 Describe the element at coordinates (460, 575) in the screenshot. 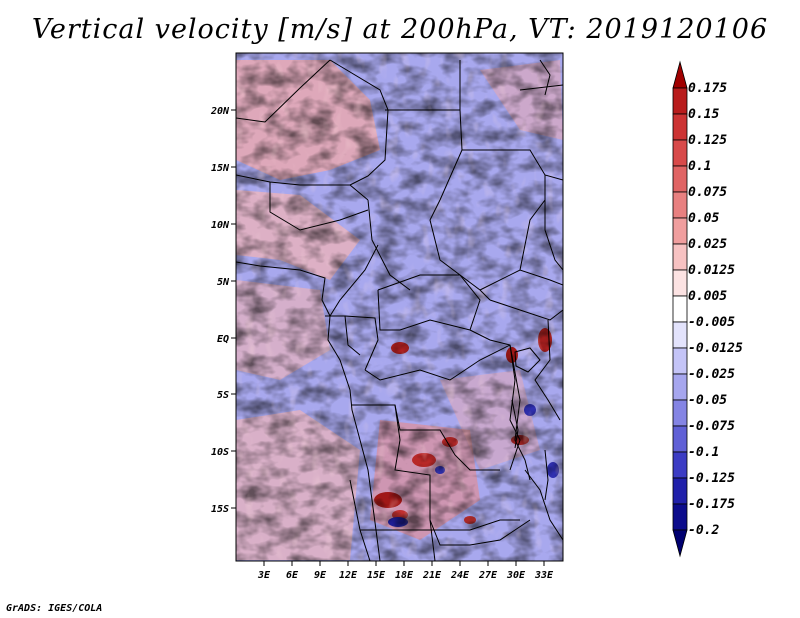

I see `lon-label-24e: 24E` at that location.